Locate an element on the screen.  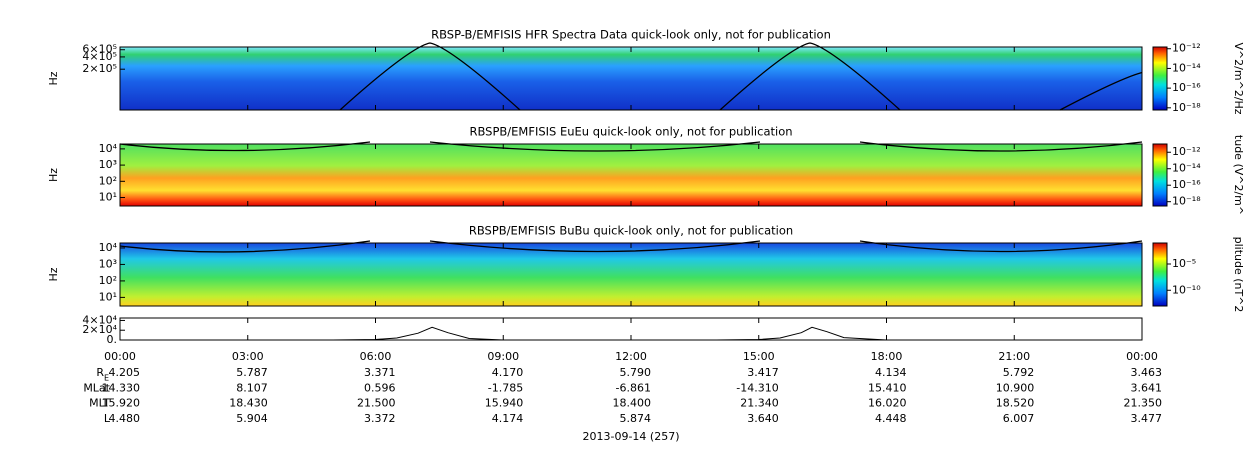
colorbar-tick-label: 10⁻¹⁰ is located at coordinates (1186, 289).